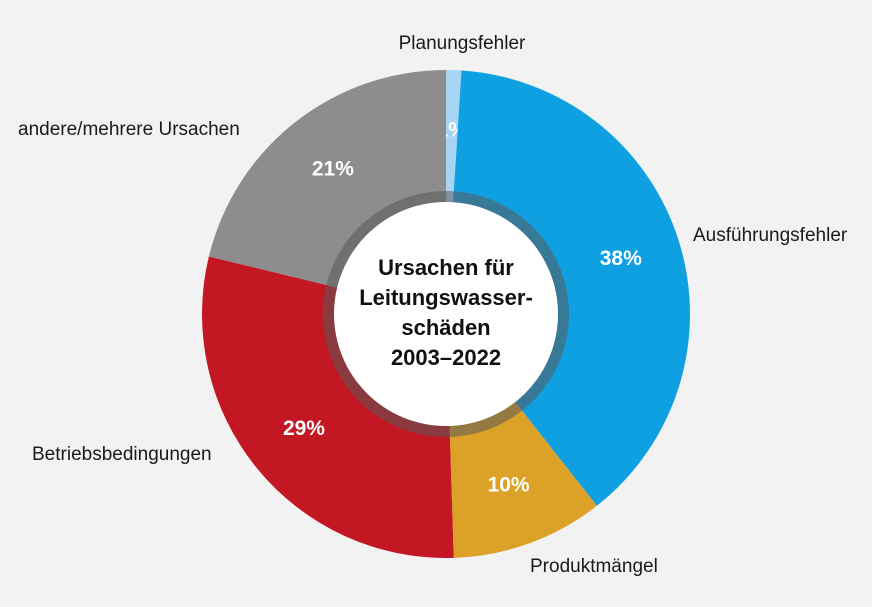  Describe the element at coordinates (462, 43) in the screenshot. I see `category-label: Planungsfehler` at that location.